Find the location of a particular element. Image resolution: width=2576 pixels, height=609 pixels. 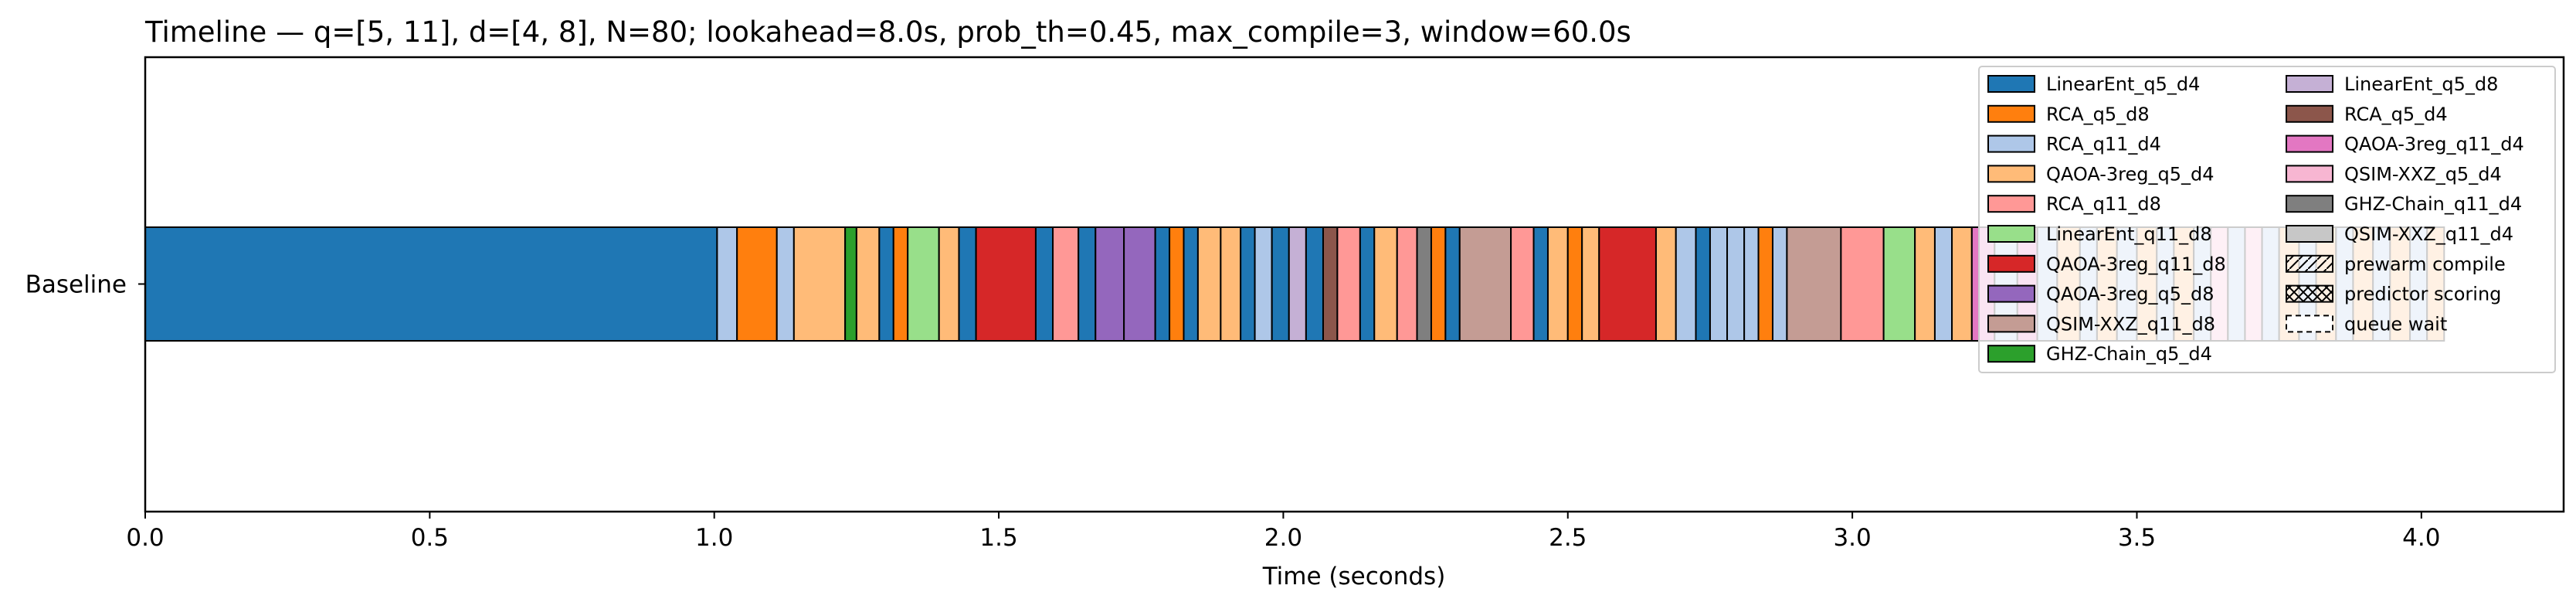

x-tick-label: 0.5 is located at coordinates (430, 538).